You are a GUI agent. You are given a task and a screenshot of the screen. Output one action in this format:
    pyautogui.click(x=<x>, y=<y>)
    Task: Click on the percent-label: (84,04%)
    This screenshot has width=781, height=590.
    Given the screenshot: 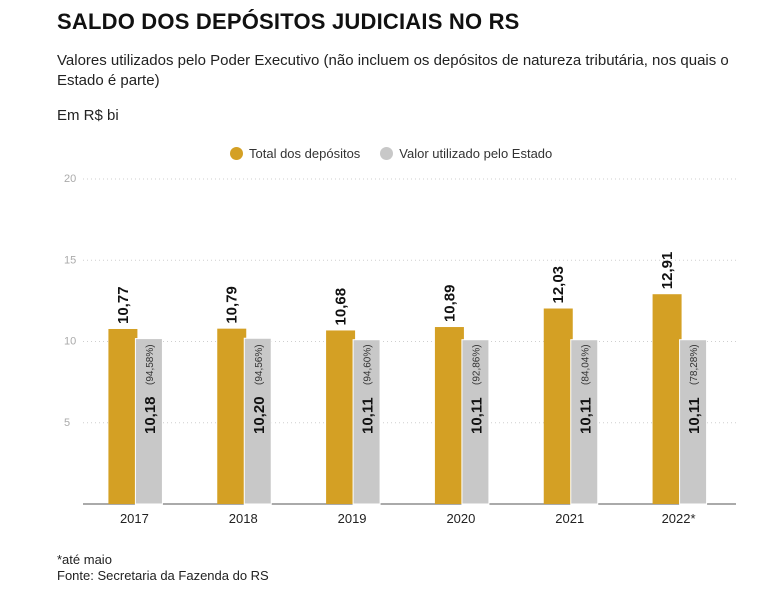 What is the action you would take?
    pyautogui.click(x=585, y=364)
    